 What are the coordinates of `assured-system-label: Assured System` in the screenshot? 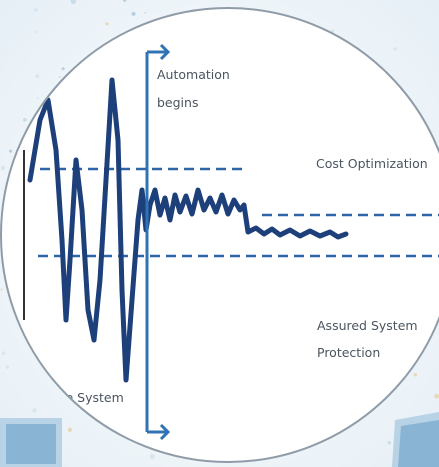 It's located at (367, 325).